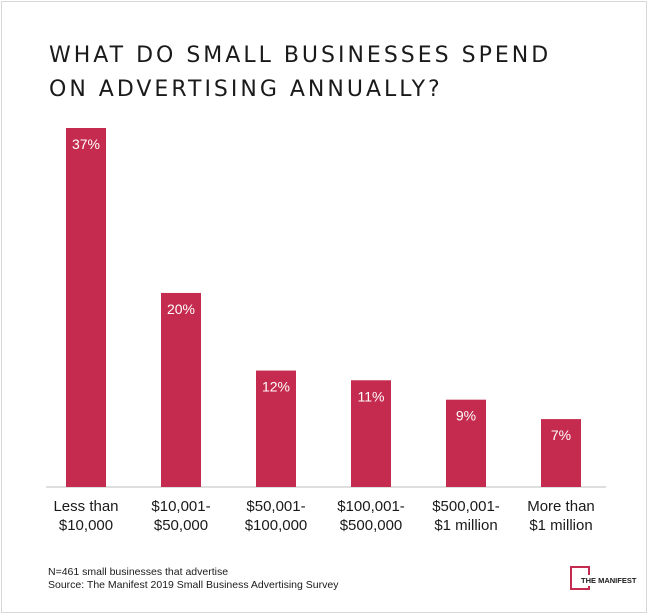 The width and height of the screenshot is (650, 616). Describe the element at coordinates (300, 55) in the screenshot. I see `chart-title-line-1: WHAT DO SMALL BUSINESSES SPEND` at that location.